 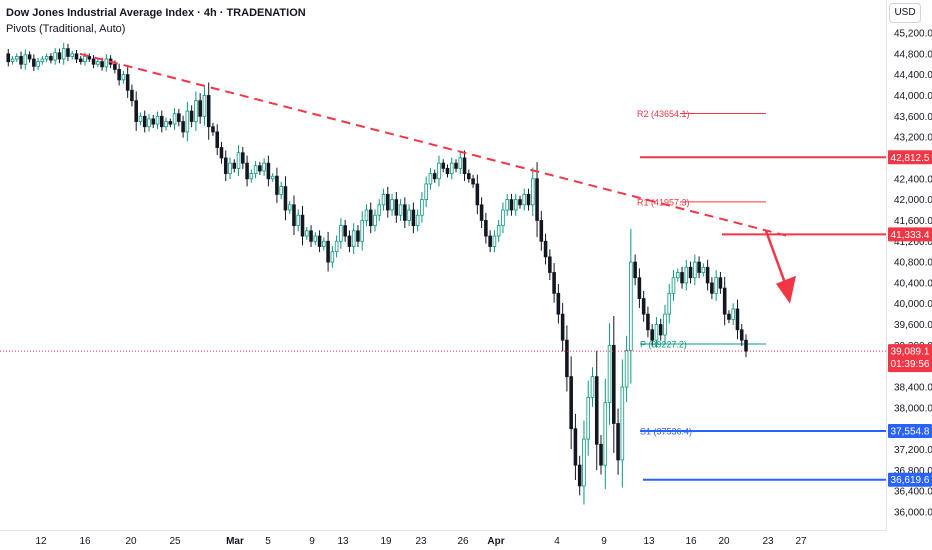 What do you see at coordinates (41, 541) in the screenshot?
I see `x-tick-label: 12` at bounding box center [41, 541].